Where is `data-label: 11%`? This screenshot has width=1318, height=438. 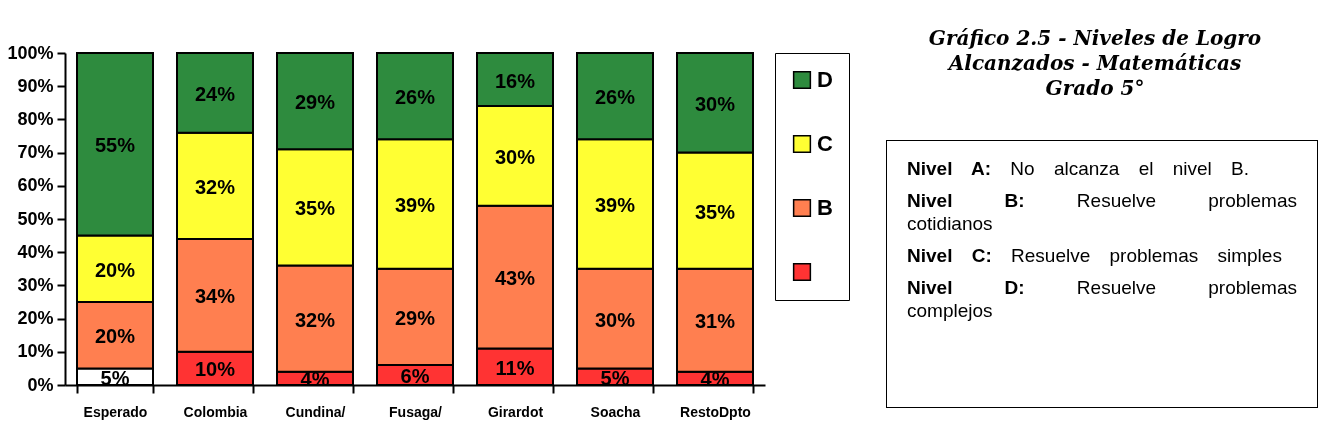 data-label: 11% is located at coordinates (515, 367).